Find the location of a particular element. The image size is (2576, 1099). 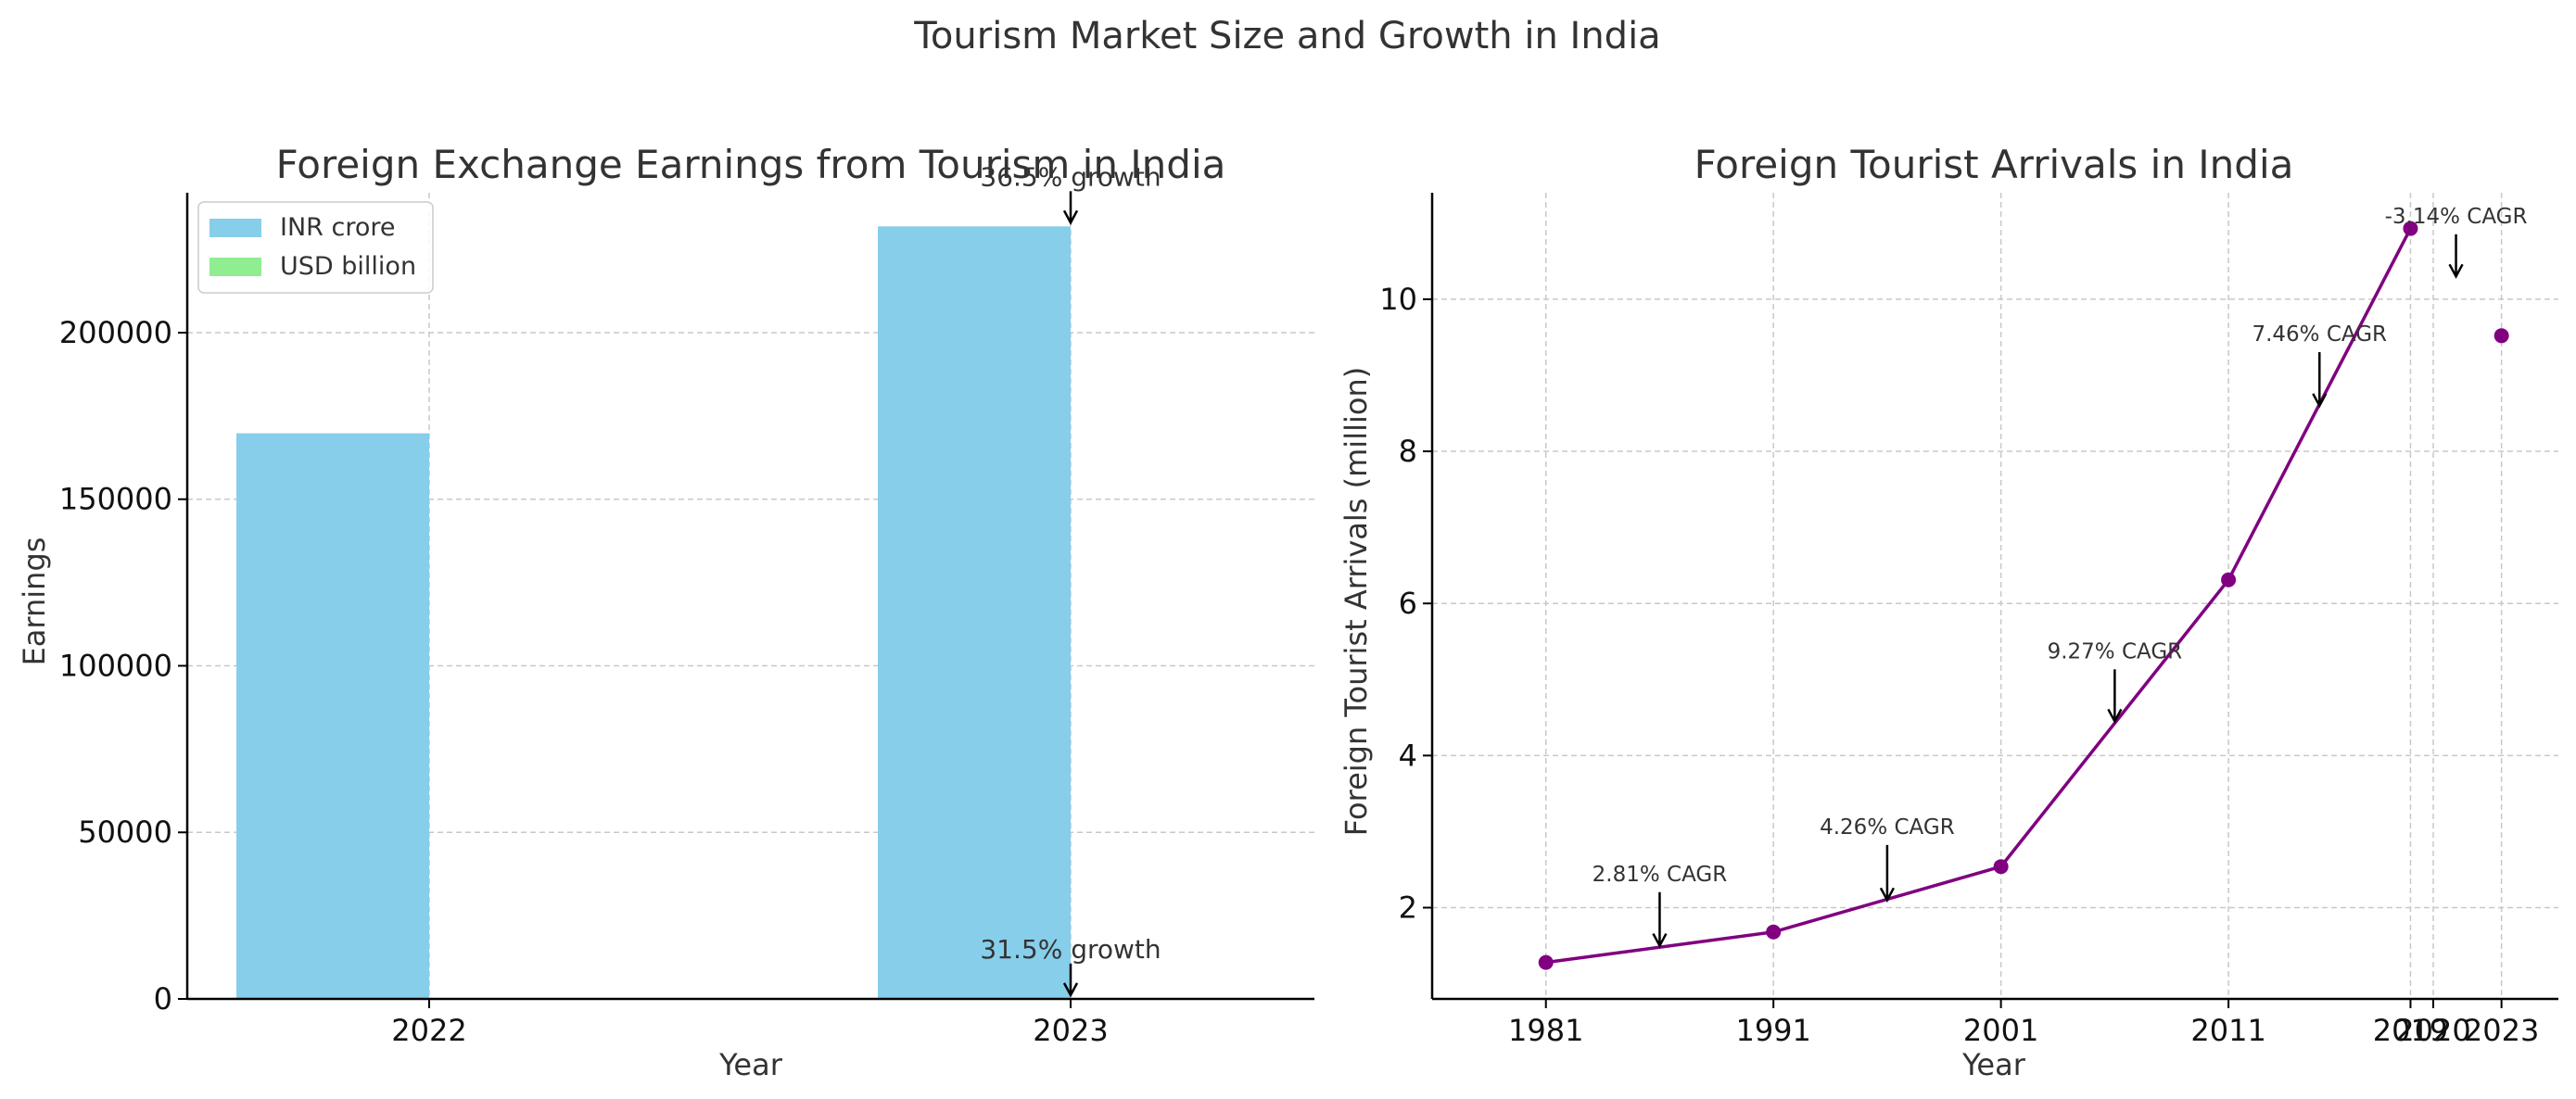

arrivals-annotation-4: -3.14% CAGR is located at coordinates (2456, 217).